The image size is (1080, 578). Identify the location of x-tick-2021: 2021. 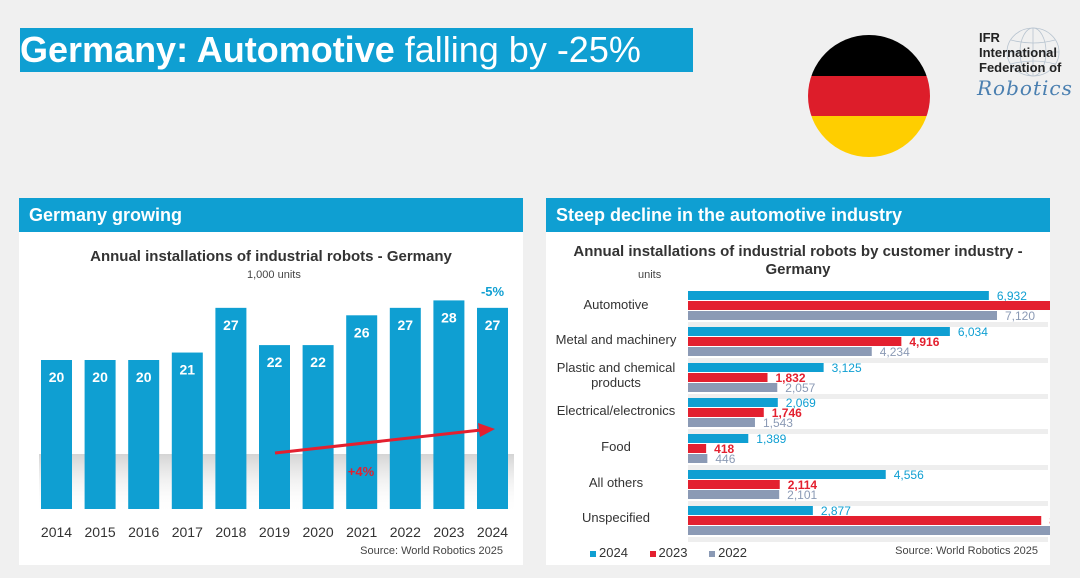
(361, 532).